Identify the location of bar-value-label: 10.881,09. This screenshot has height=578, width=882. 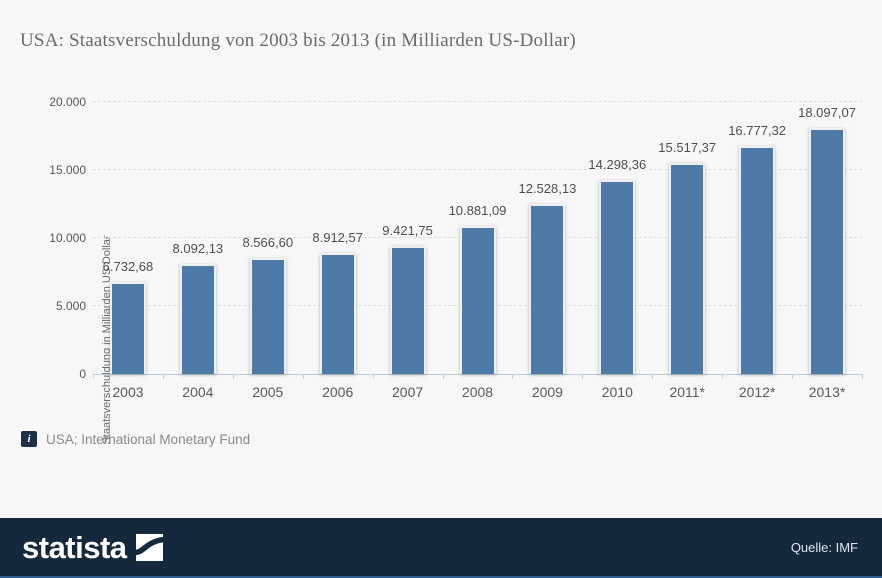
(477, 211).